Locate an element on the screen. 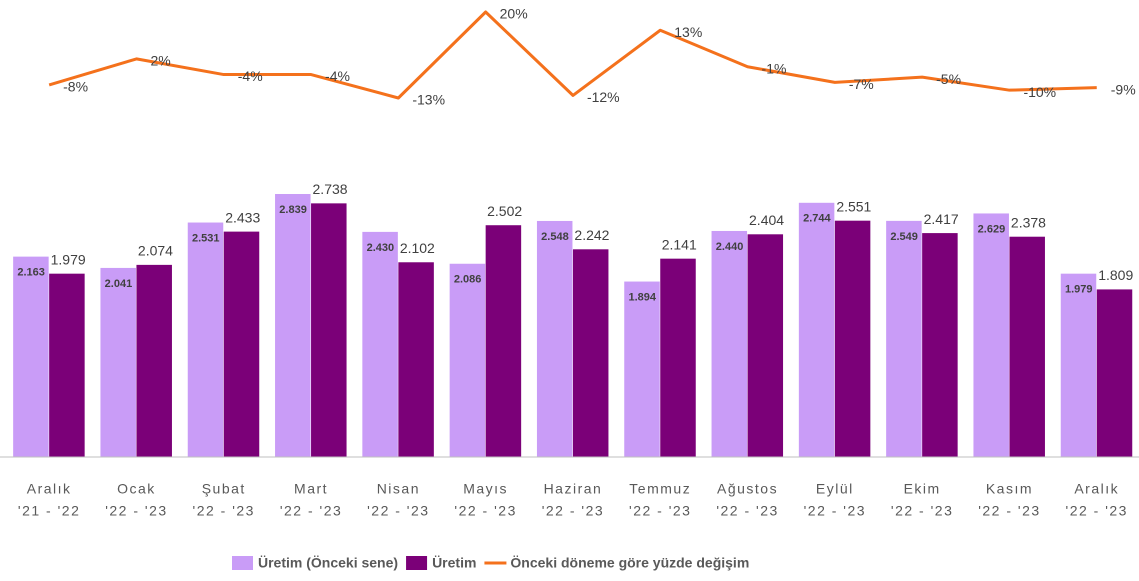 This screenshot has height=581, width=1139. x-tick-label: '21 - '22 is located at coordinates (49, 511).